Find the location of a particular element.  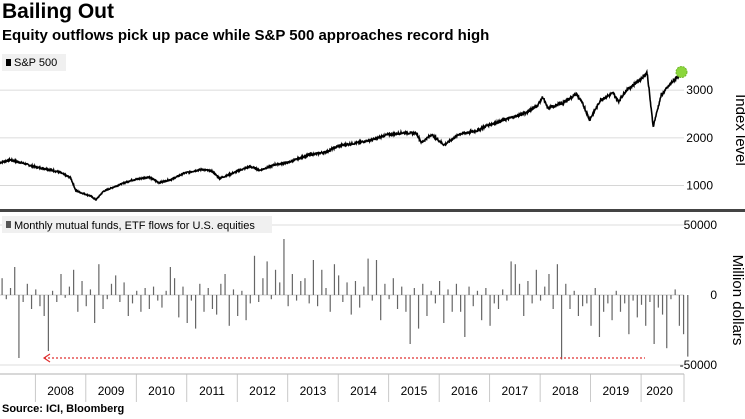

x-axis-year-label: 2017 is located at coordinates (515, 391).